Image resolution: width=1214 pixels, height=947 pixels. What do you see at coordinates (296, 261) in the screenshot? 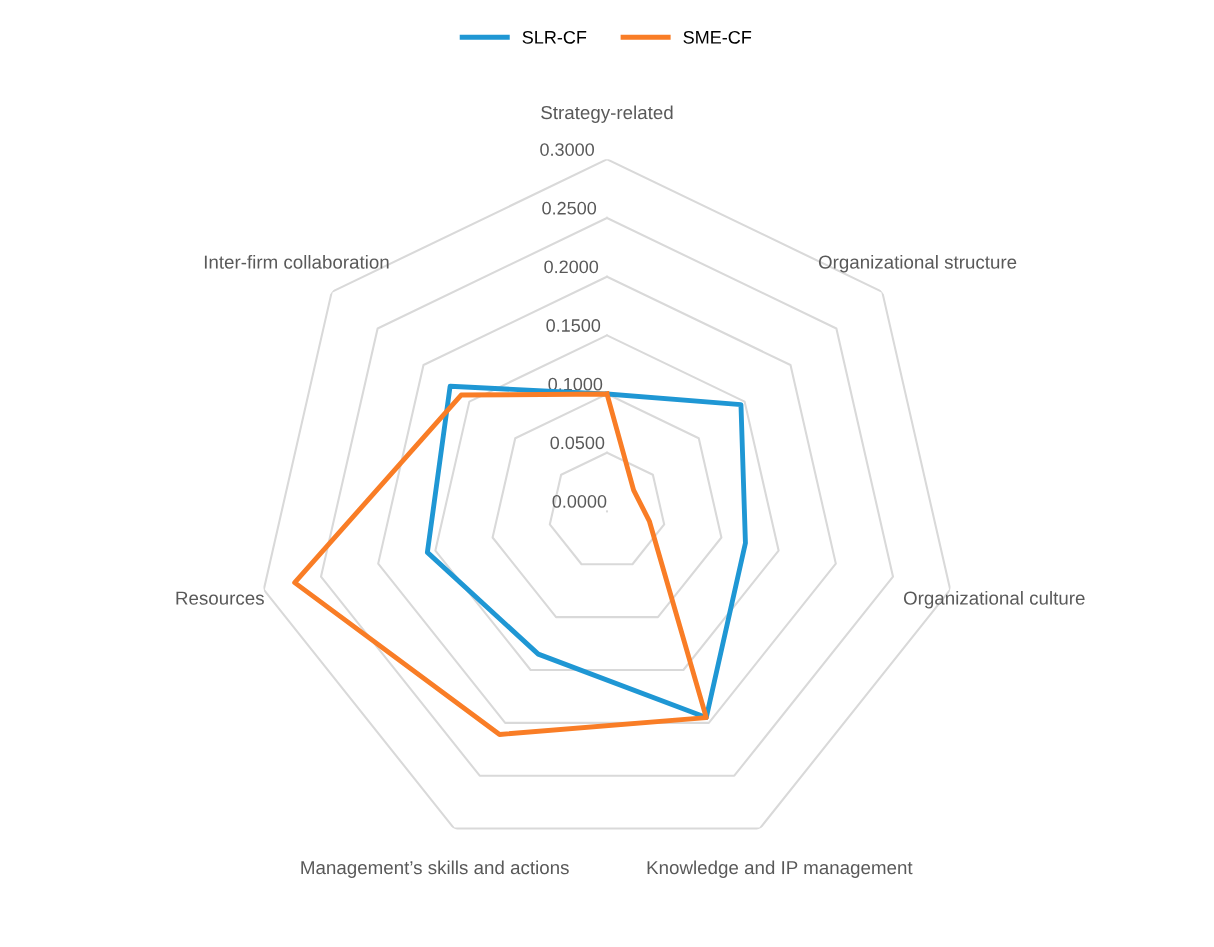
I see `spoke-label: Inter-firm collaboration` at bounding box center [296, 261].